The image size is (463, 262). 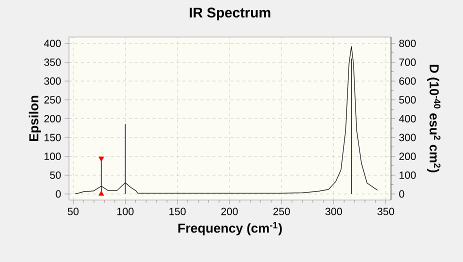 What do you see at coordinates (229, 212) in the screenshot?
I see `x-tick-label: 200` at bounding box center [229, 212].